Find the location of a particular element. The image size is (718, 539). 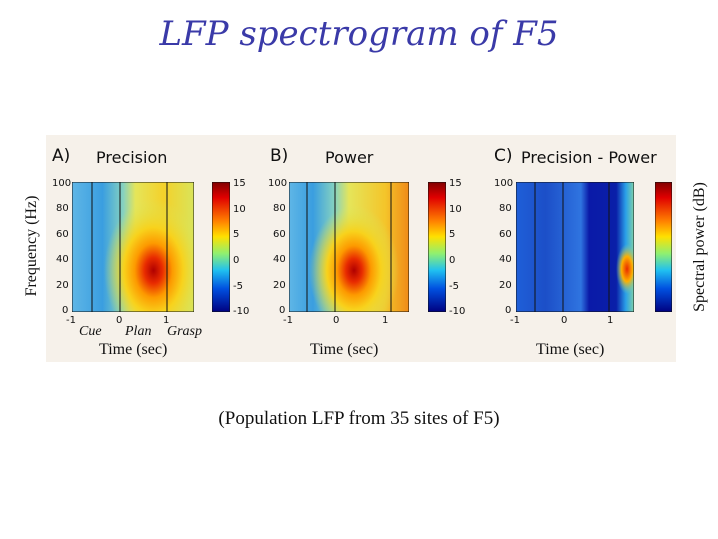

panel-c-spectrogram is located at coordinates (575, 247).